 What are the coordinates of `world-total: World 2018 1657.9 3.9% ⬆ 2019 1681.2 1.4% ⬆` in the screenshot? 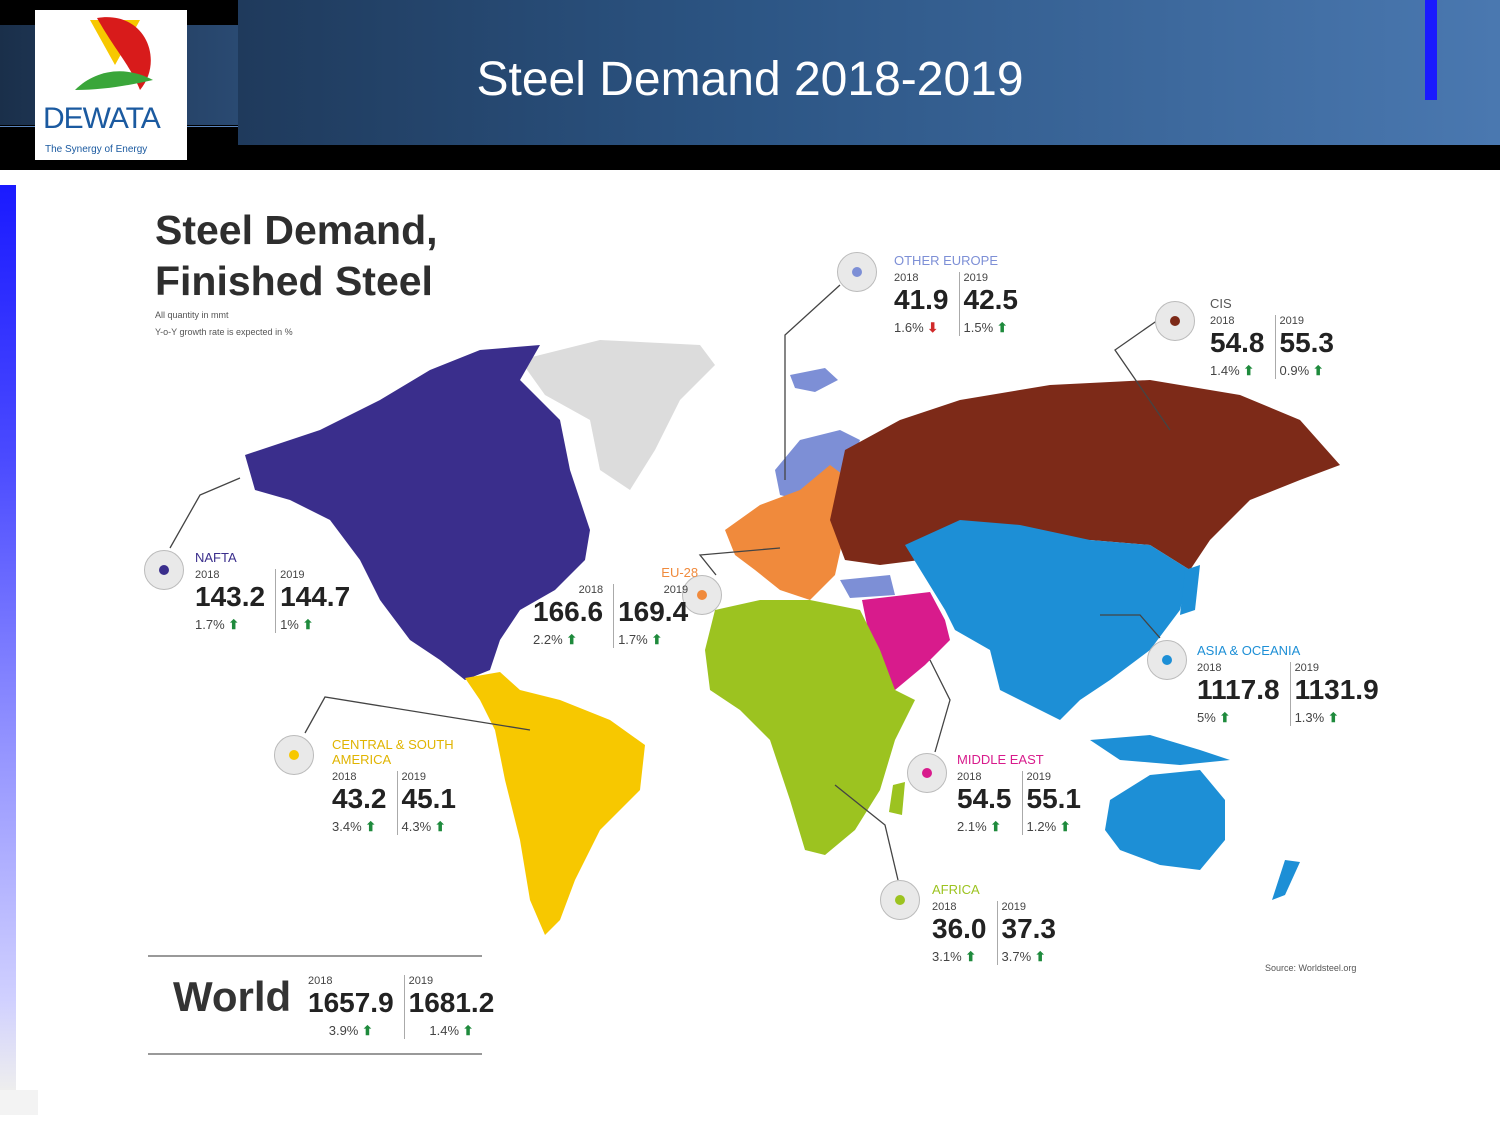 It's located at (321, 1005).